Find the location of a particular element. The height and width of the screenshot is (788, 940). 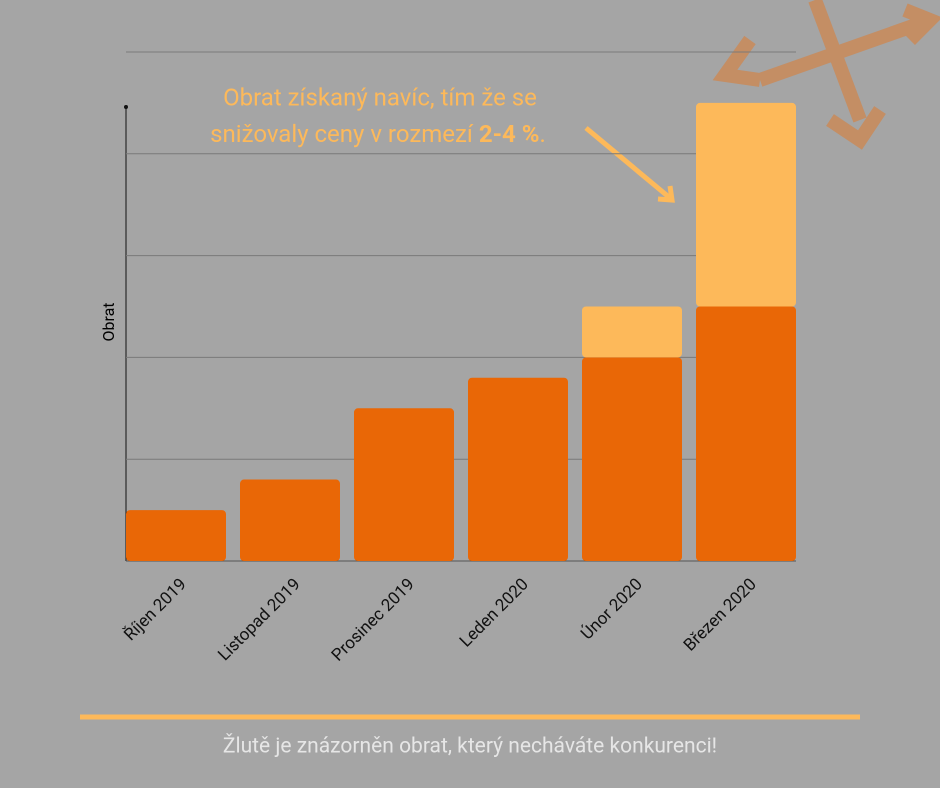

annotation: snižovaly ceny v rozmezí is located at coordinates (344, 134).